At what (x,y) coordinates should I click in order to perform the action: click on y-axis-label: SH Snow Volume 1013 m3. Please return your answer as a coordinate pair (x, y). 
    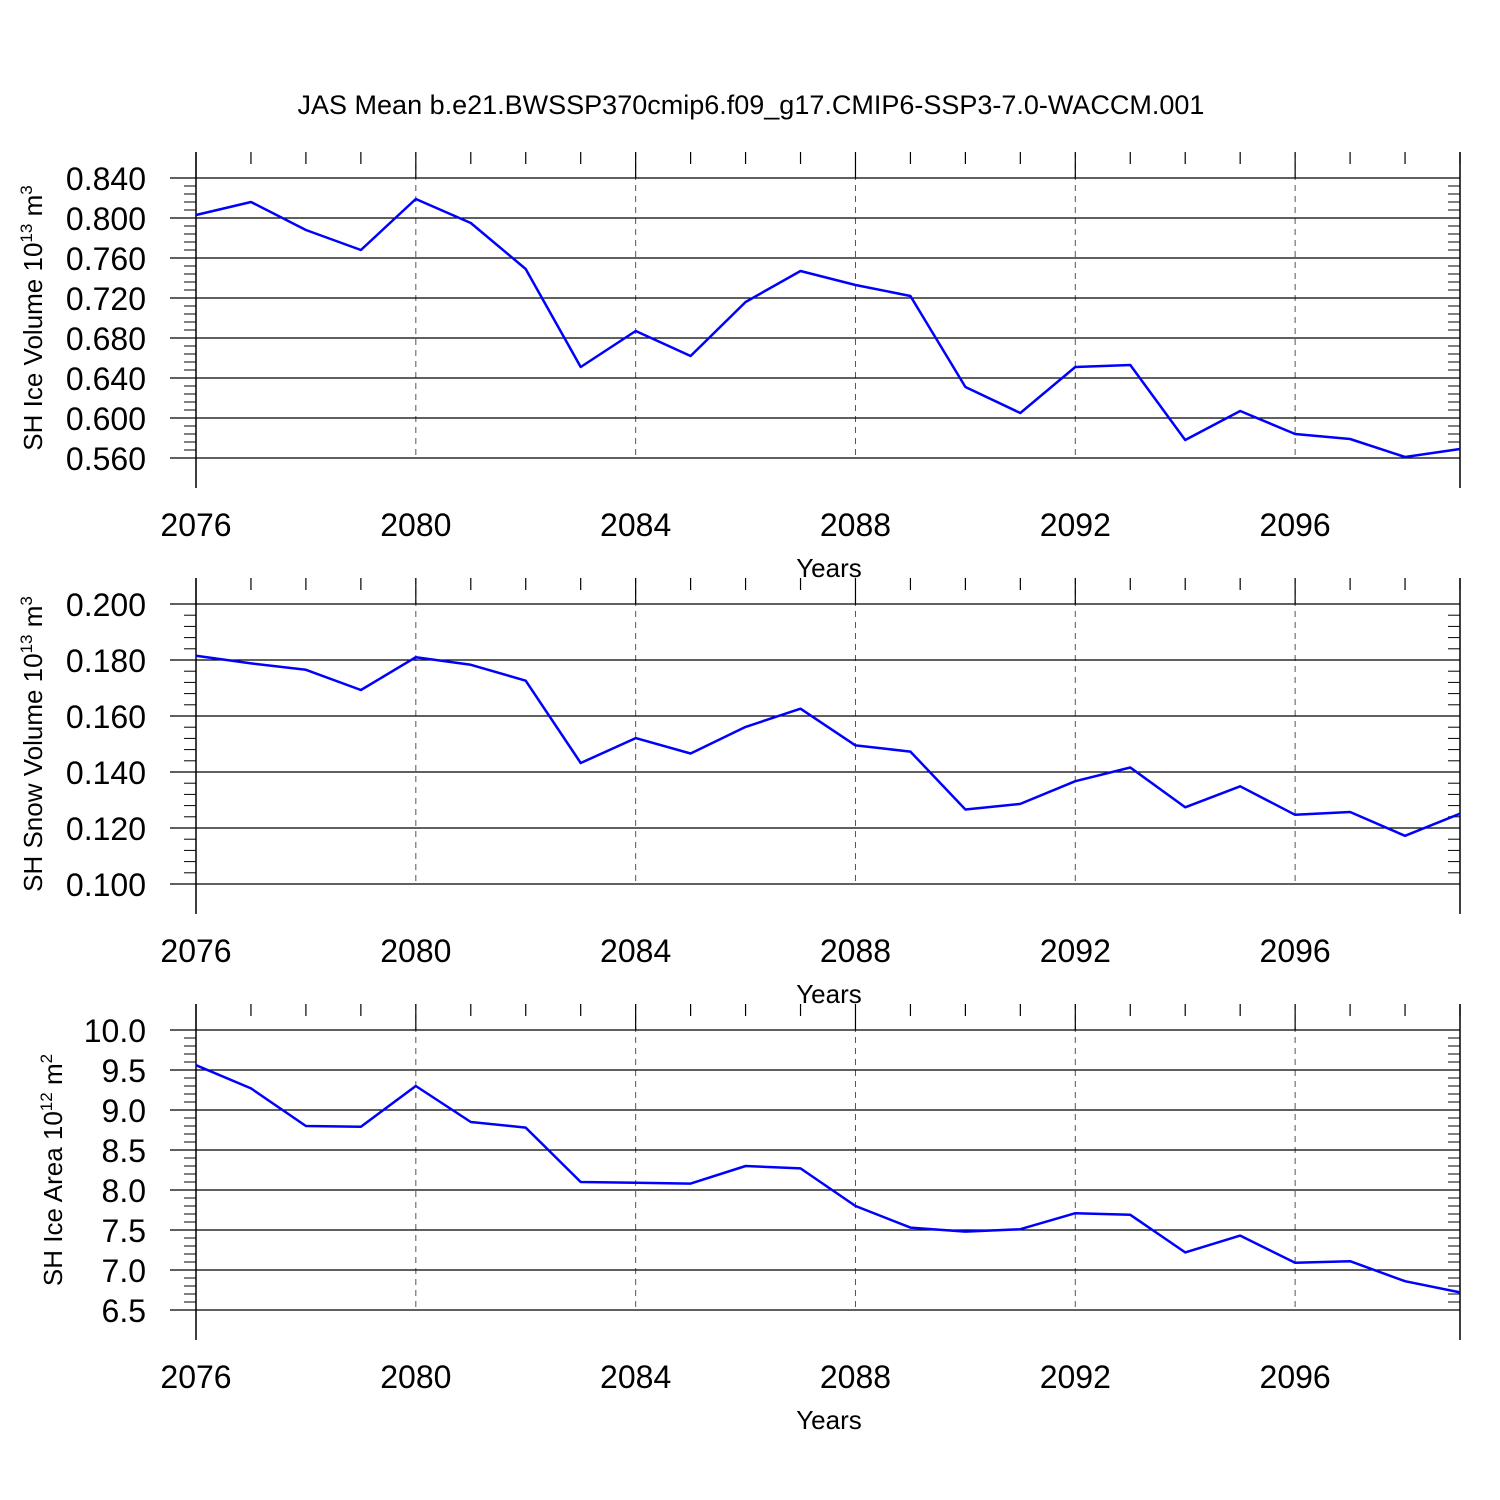
    Looking at the image, I should click on (32, 744).